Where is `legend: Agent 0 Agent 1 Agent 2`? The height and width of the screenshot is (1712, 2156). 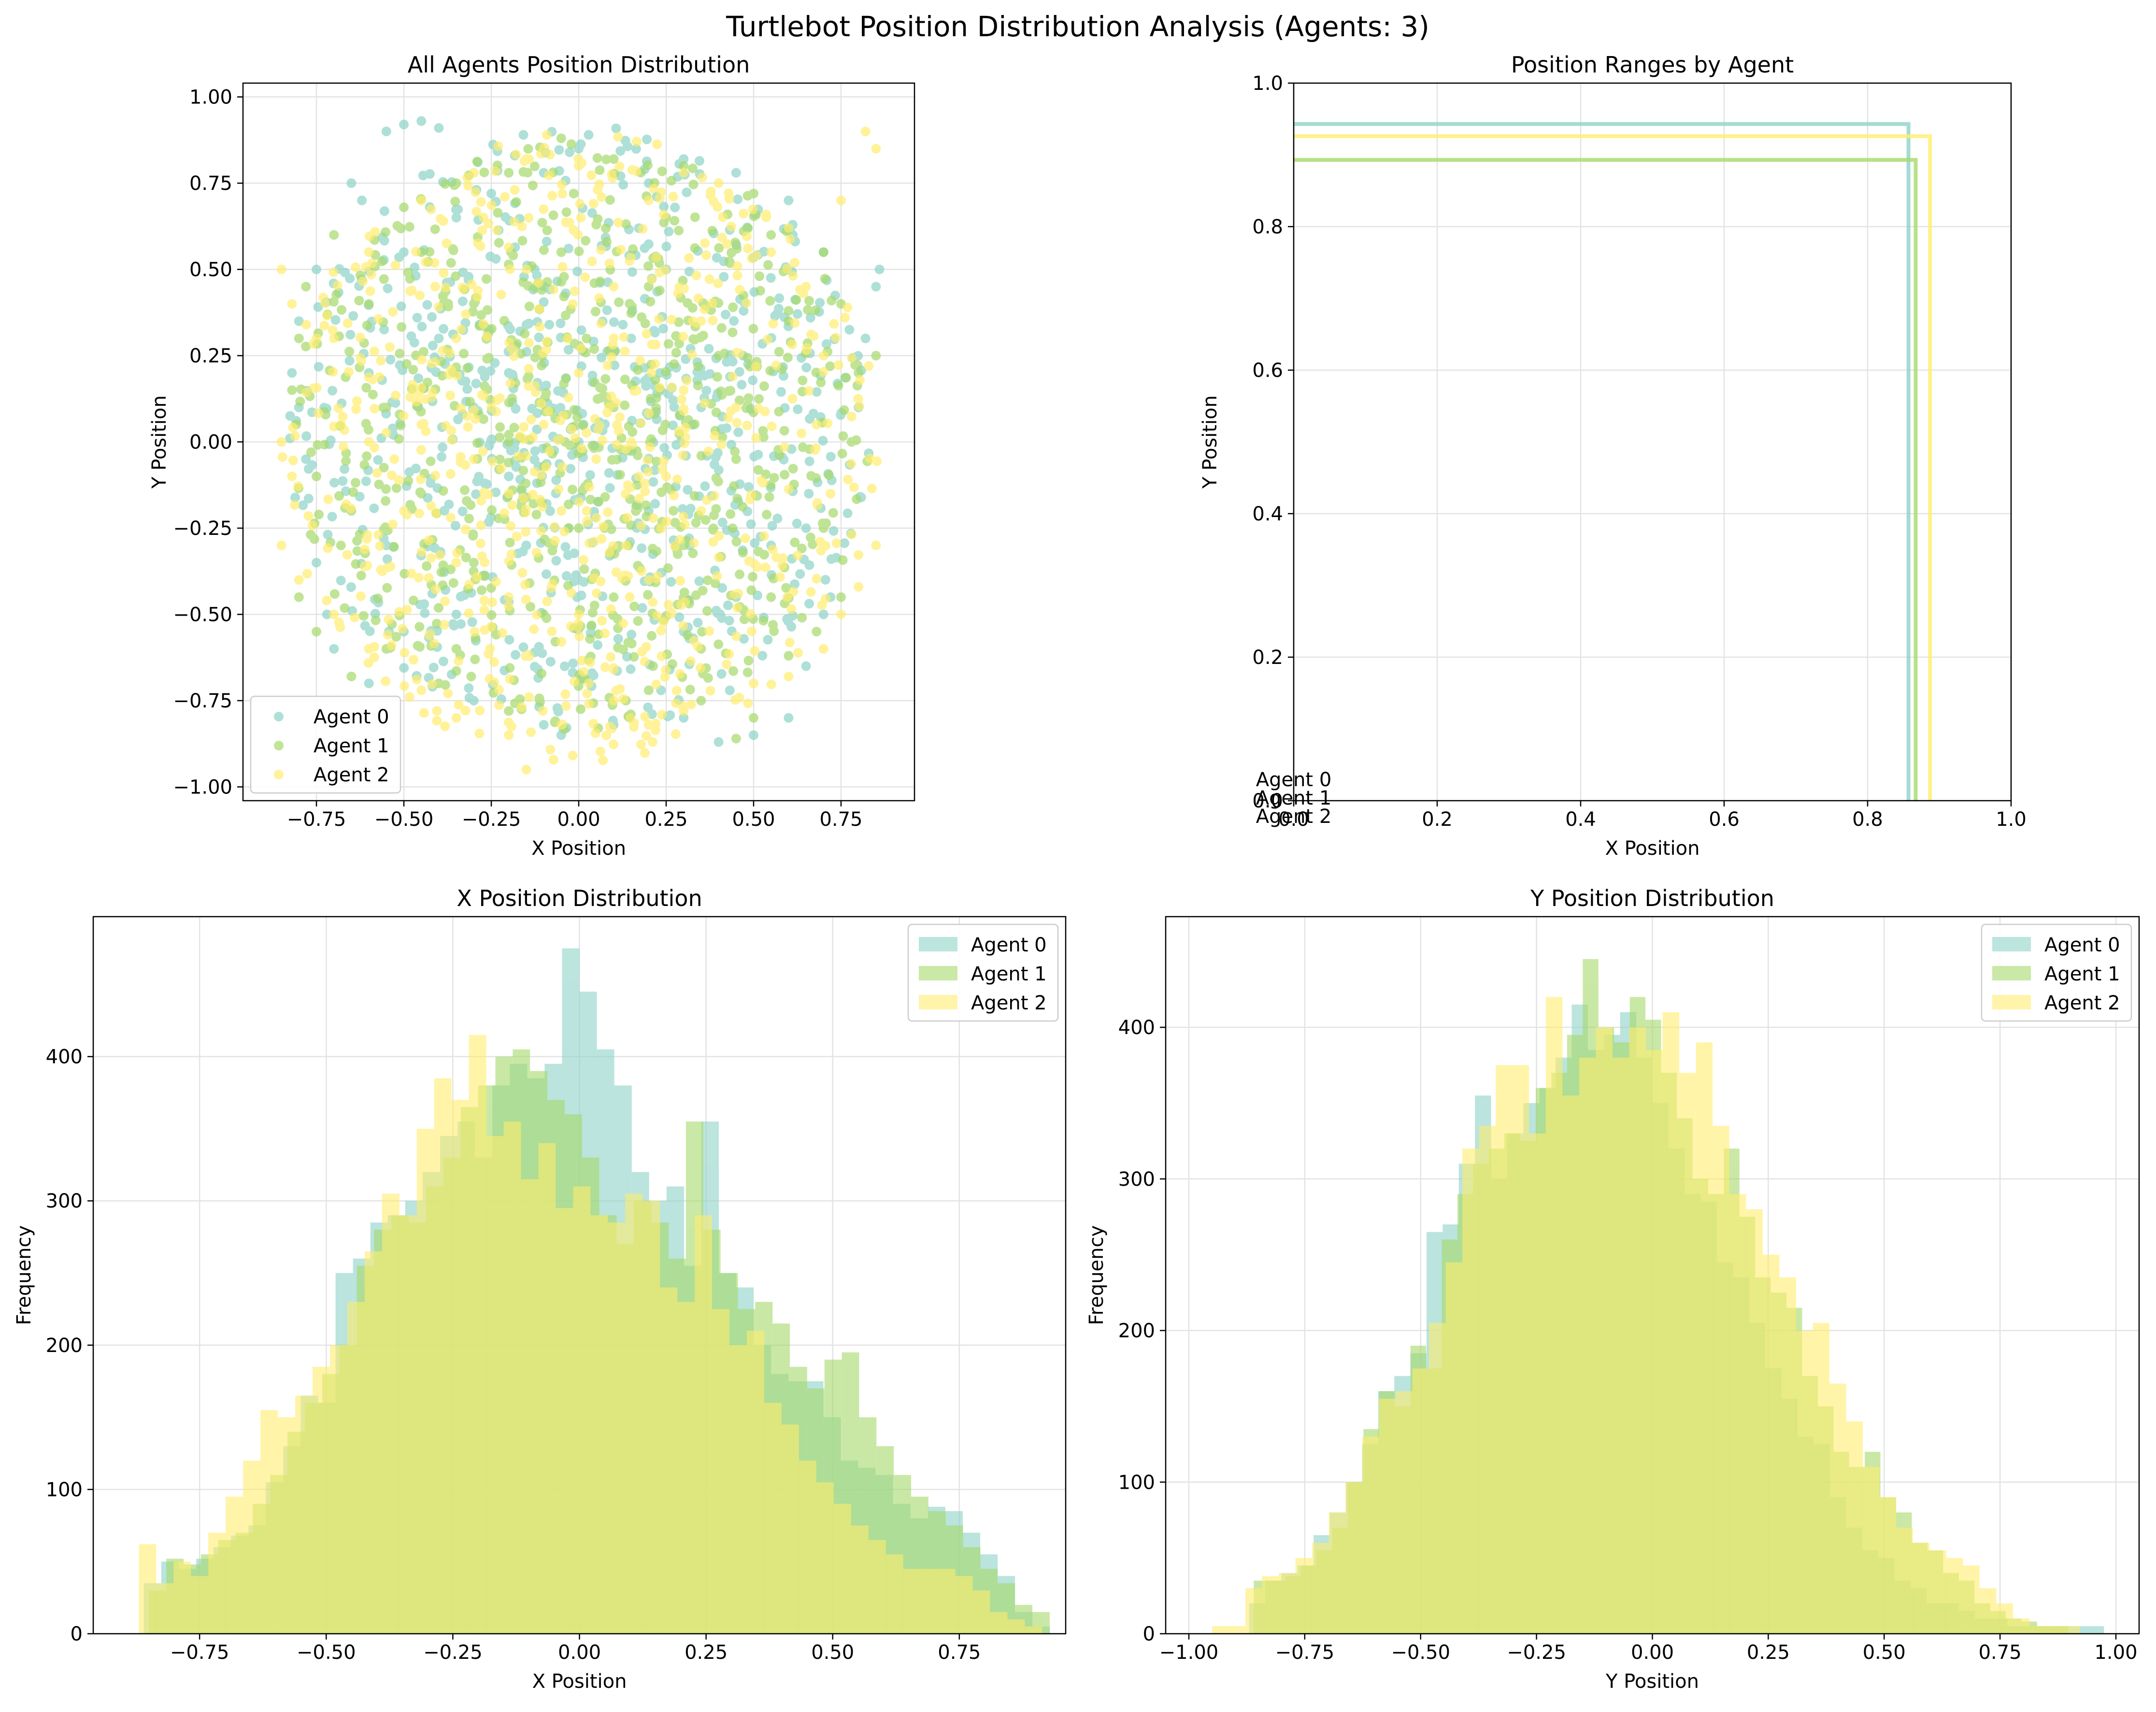 legend: Agent 0 Agent 1 Agent 2 is located at coordinates (325, 745).